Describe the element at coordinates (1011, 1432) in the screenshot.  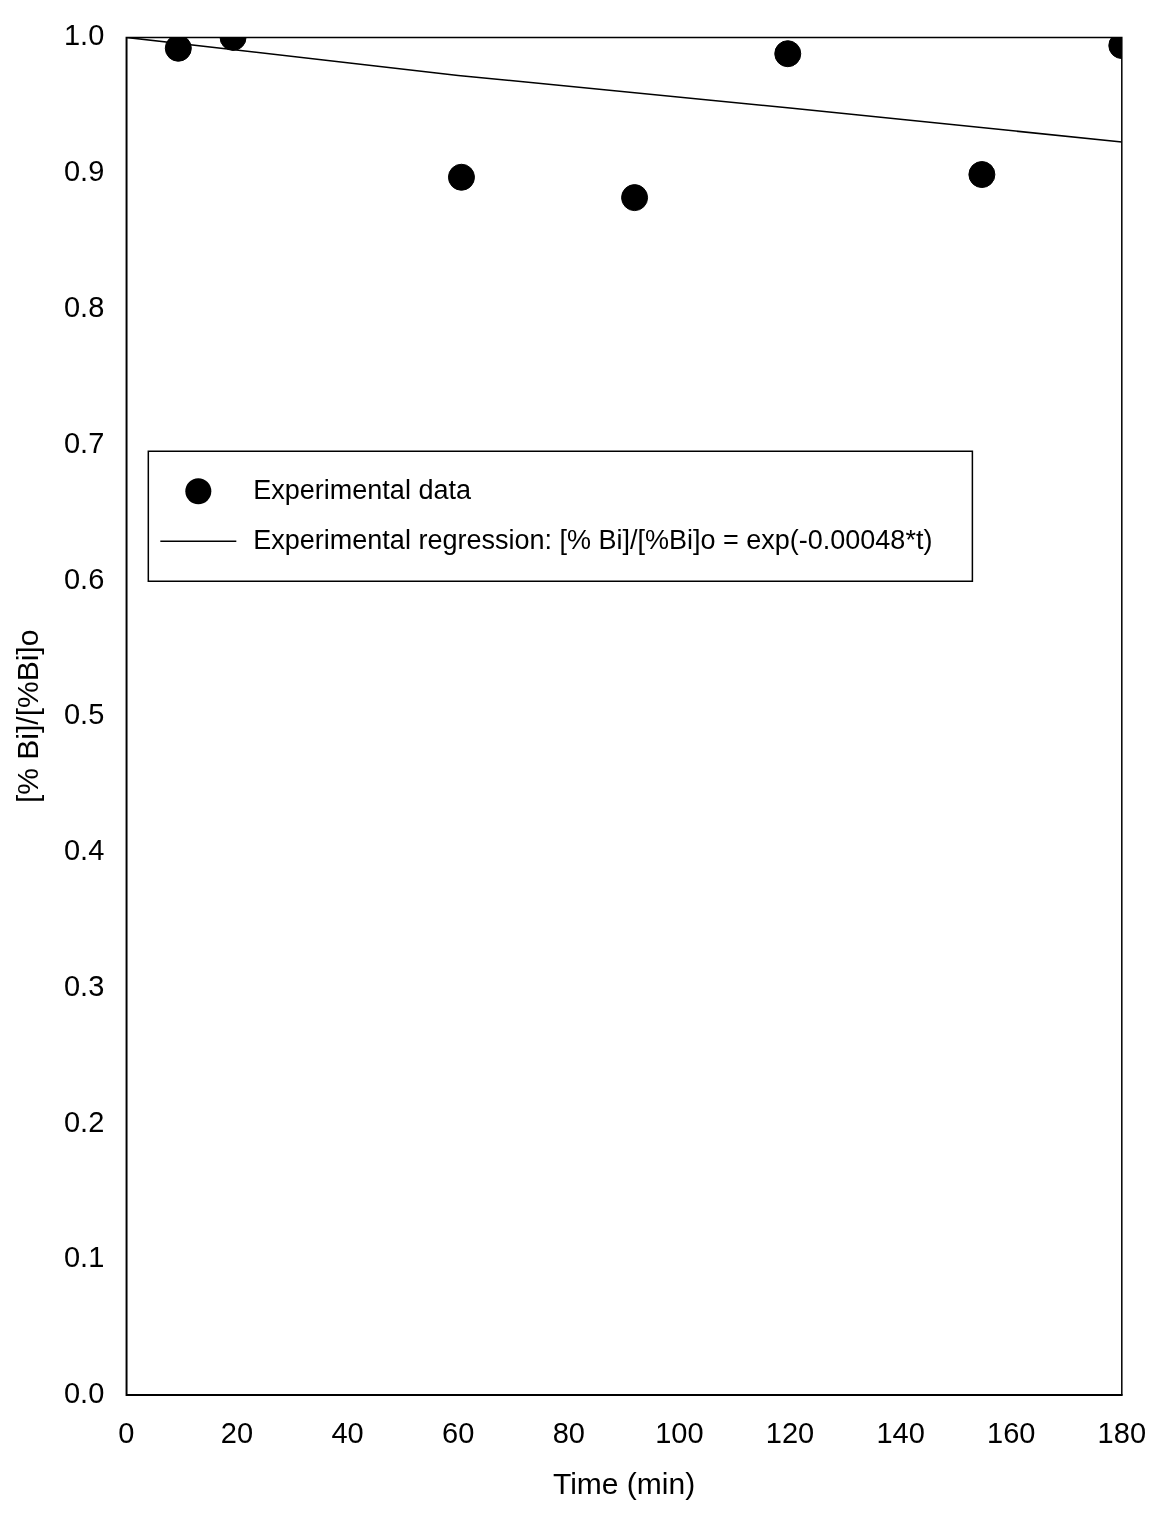
I see `x-tick-label: 160` at that location.